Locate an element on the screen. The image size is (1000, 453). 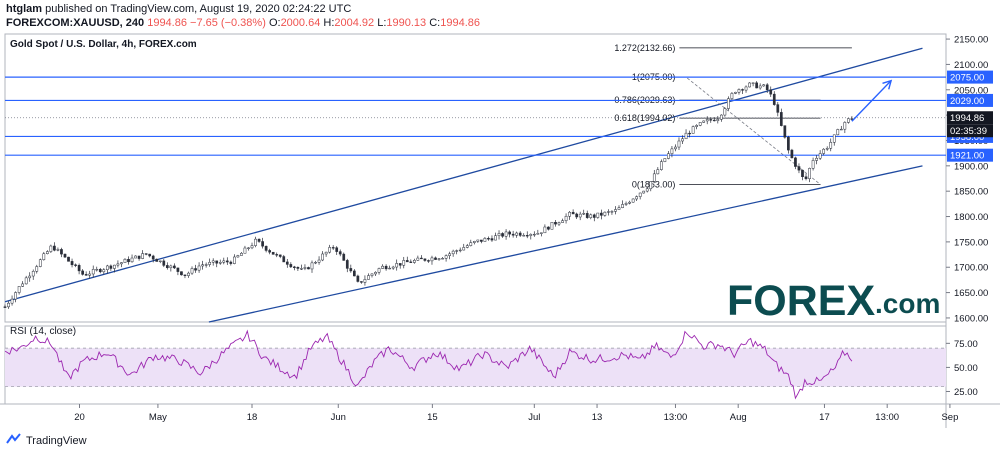
symbol-name: FOREXCOM:XAUUSD, 240 is located at coordinates (75, 23).